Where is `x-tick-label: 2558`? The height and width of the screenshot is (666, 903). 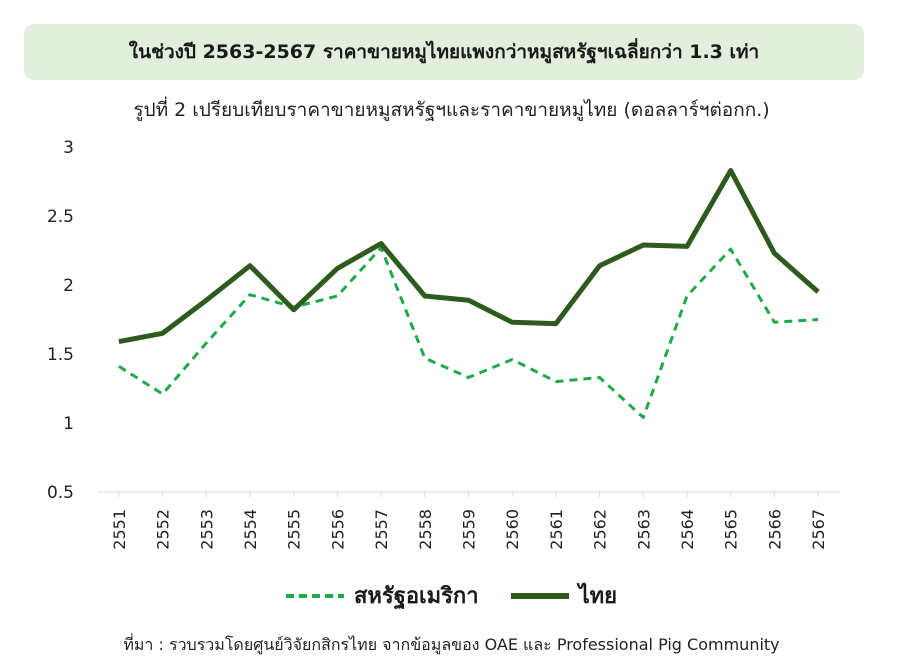
x-tick-label: 2558 is located at coordinates (425, 529).